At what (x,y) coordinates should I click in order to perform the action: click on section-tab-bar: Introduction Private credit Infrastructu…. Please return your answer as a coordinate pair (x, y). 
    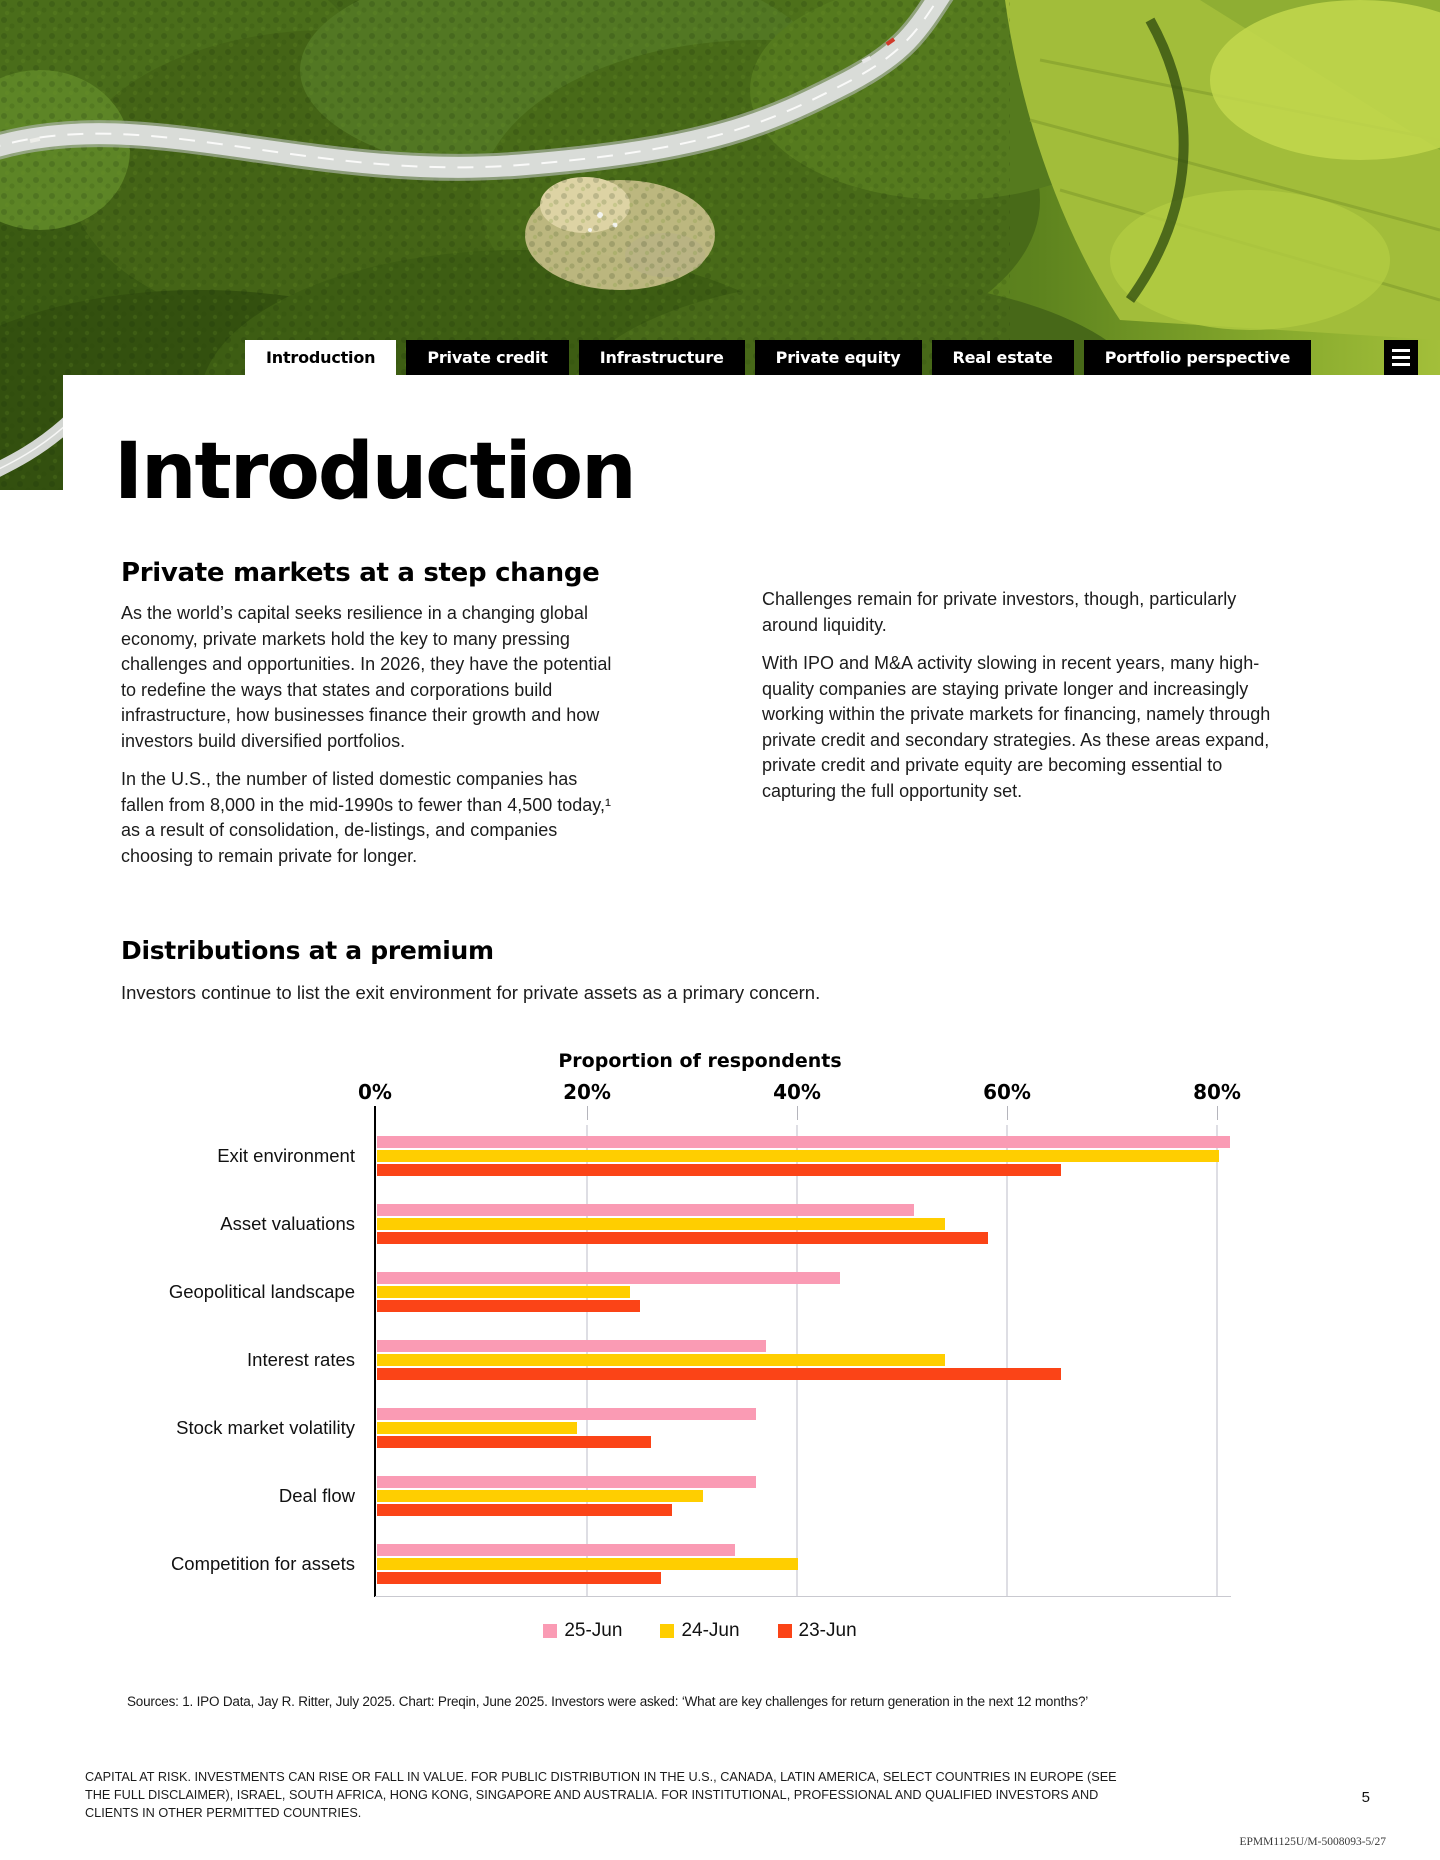
    Looking at the image, I should click on (778, 357).